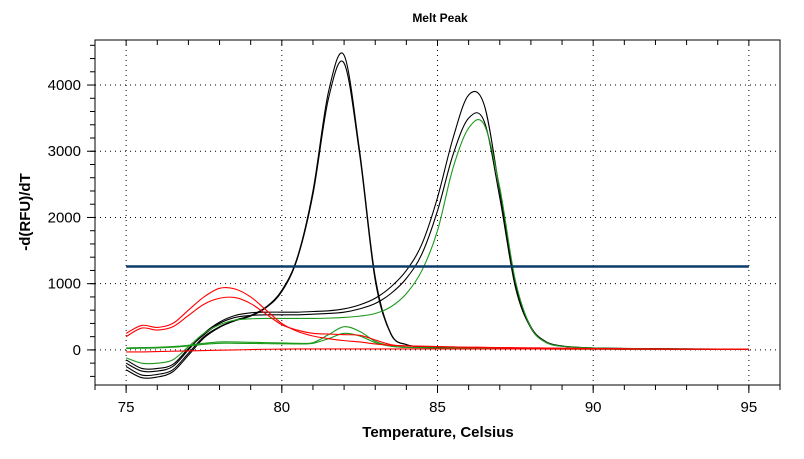  I want to click on y-tick-label: 4000, so click(64, 85).